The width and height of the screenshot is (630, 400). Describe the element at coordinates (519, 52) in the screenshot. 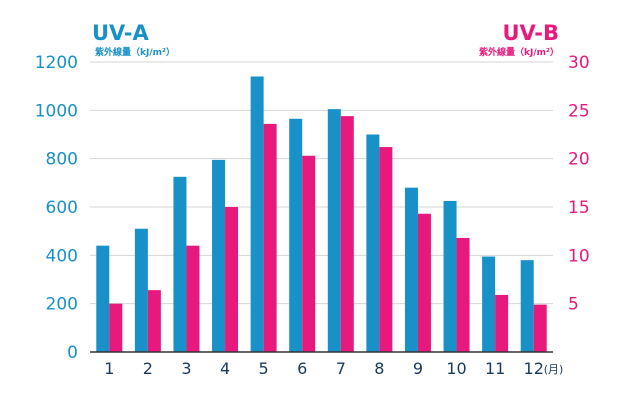

I see `right-axis-unit: 紫外線量（kJ/m²）` at that location.